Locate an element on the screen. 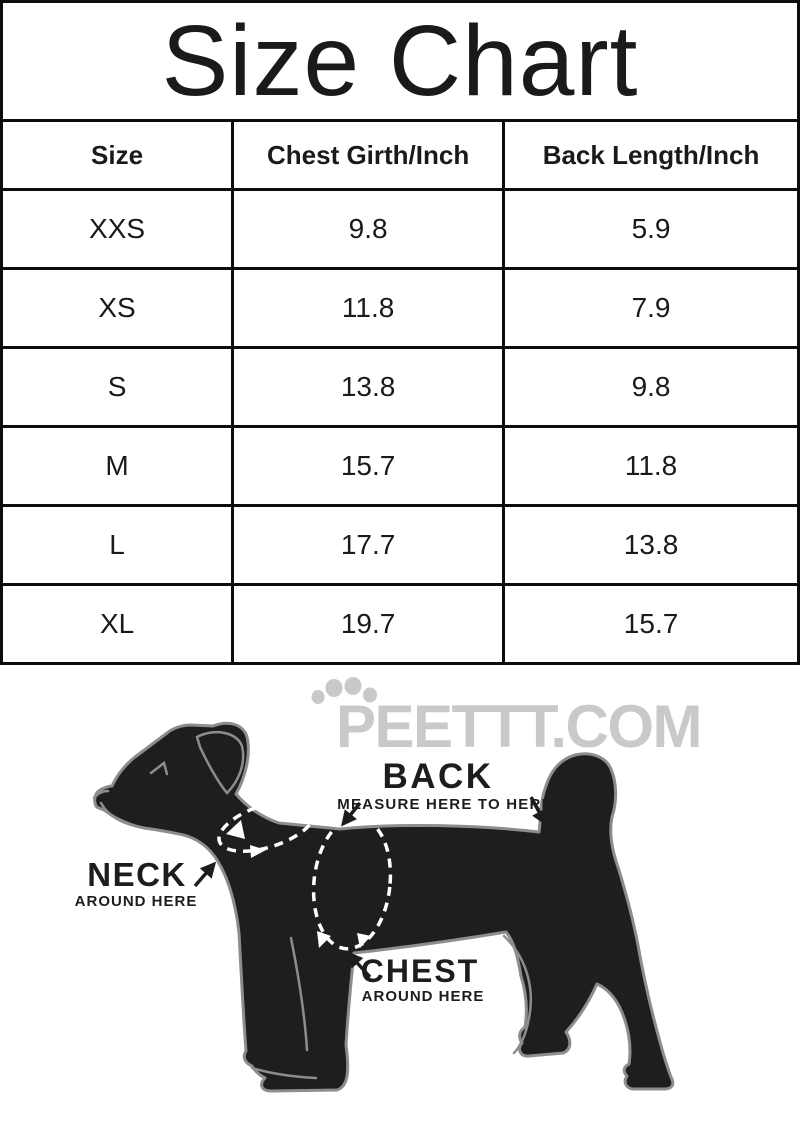 The width and height of the screenshot is (800, 1127). chest-arrow-icon is located at coordinates (359, 965).